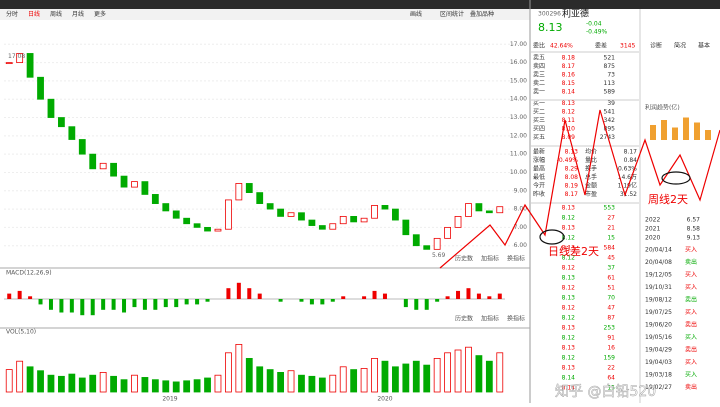  Describe the element at coordinates (680, 46) in the screenshot. I see `side-tab: 简况` at that location.